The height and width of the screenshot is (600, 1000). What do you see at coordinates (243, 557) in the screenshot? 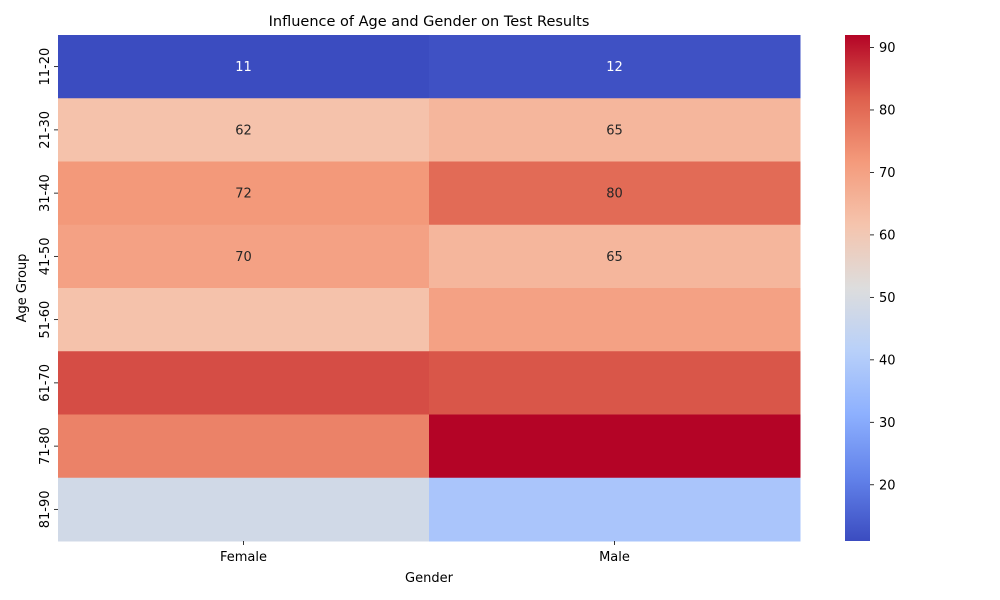
I see `x-tick-label: Female` at bounding box center [243, 557].